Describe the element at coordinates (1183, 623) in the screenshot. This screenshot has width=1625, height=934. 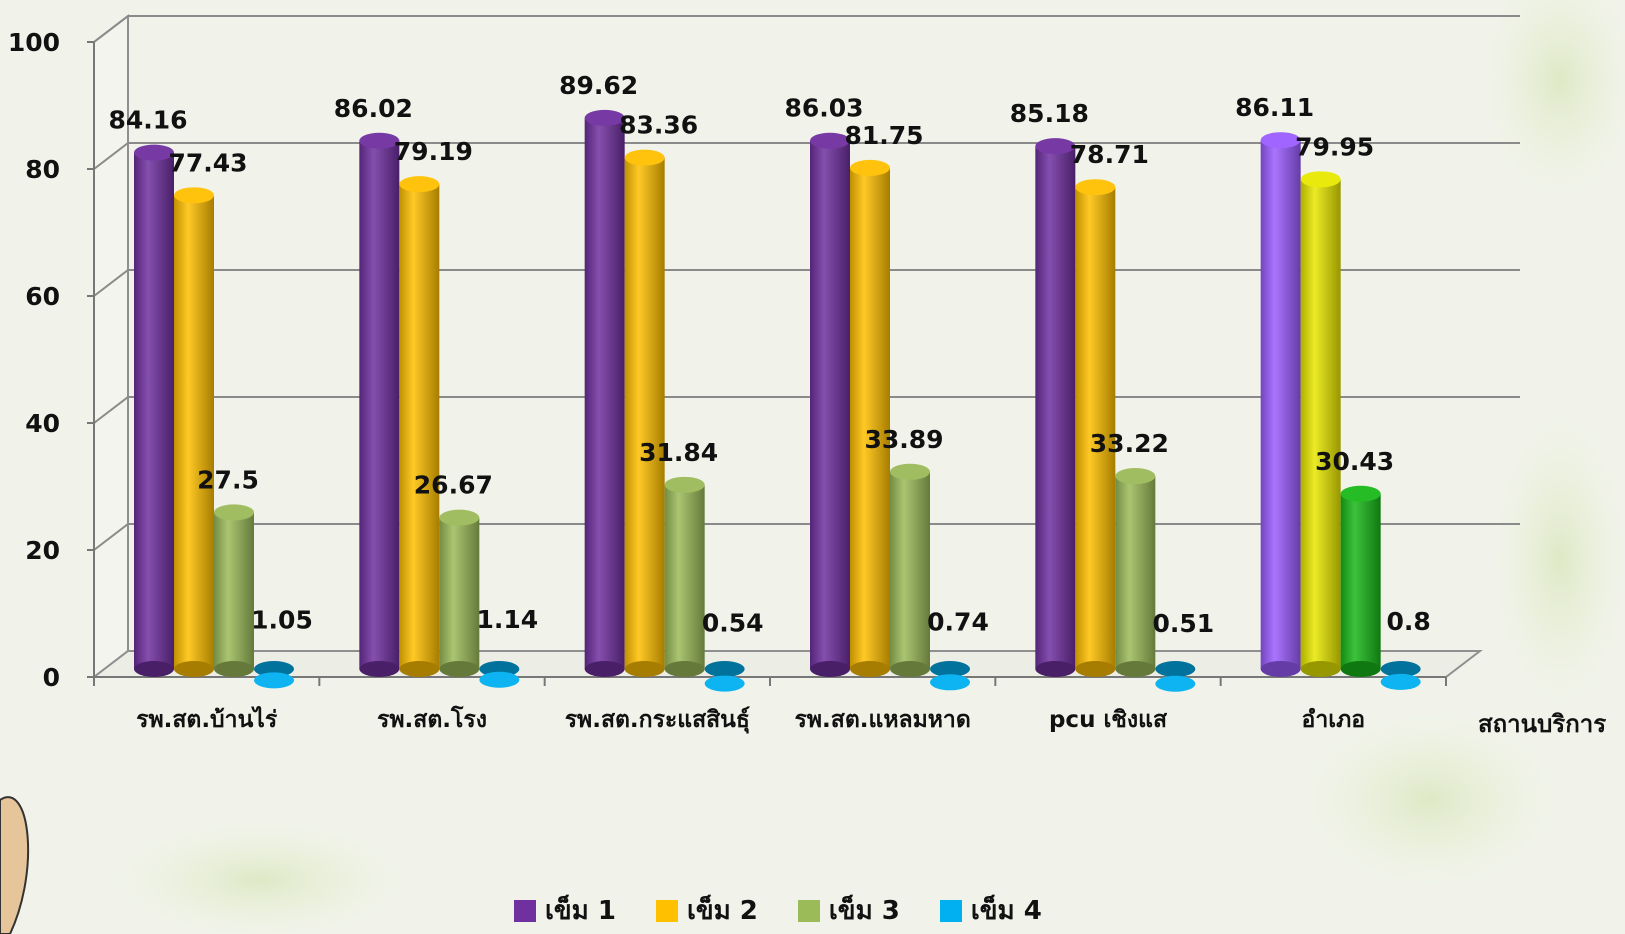
I see `data-label: 0.51` at that location.